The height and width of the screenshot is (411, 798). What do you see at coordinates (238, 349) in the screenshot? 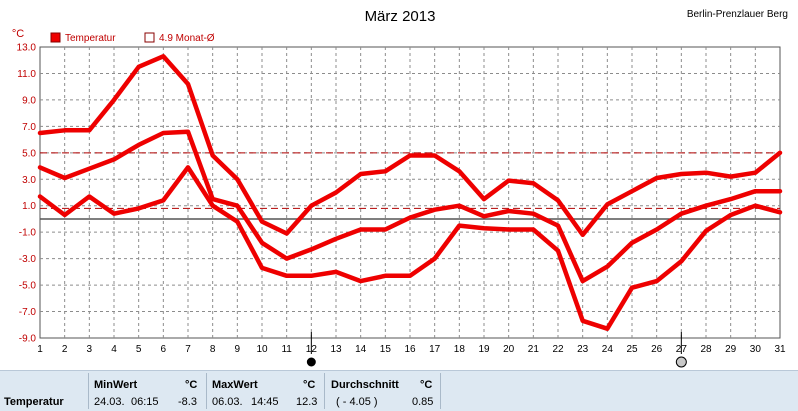
I see `x-tick-label: 9` at bounding box center [238, 349].